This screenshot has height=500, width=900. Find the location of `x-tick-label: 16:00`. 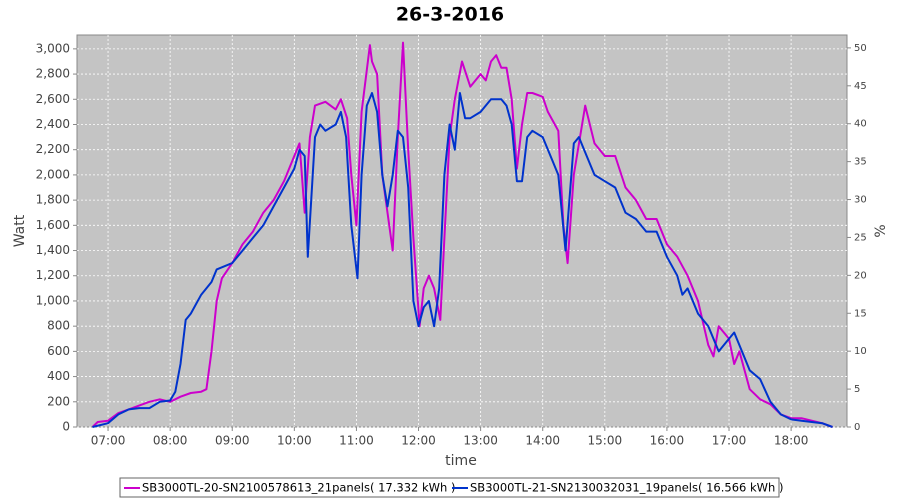

x-tick-label: 16:00 is located at coordinates (667, 441).